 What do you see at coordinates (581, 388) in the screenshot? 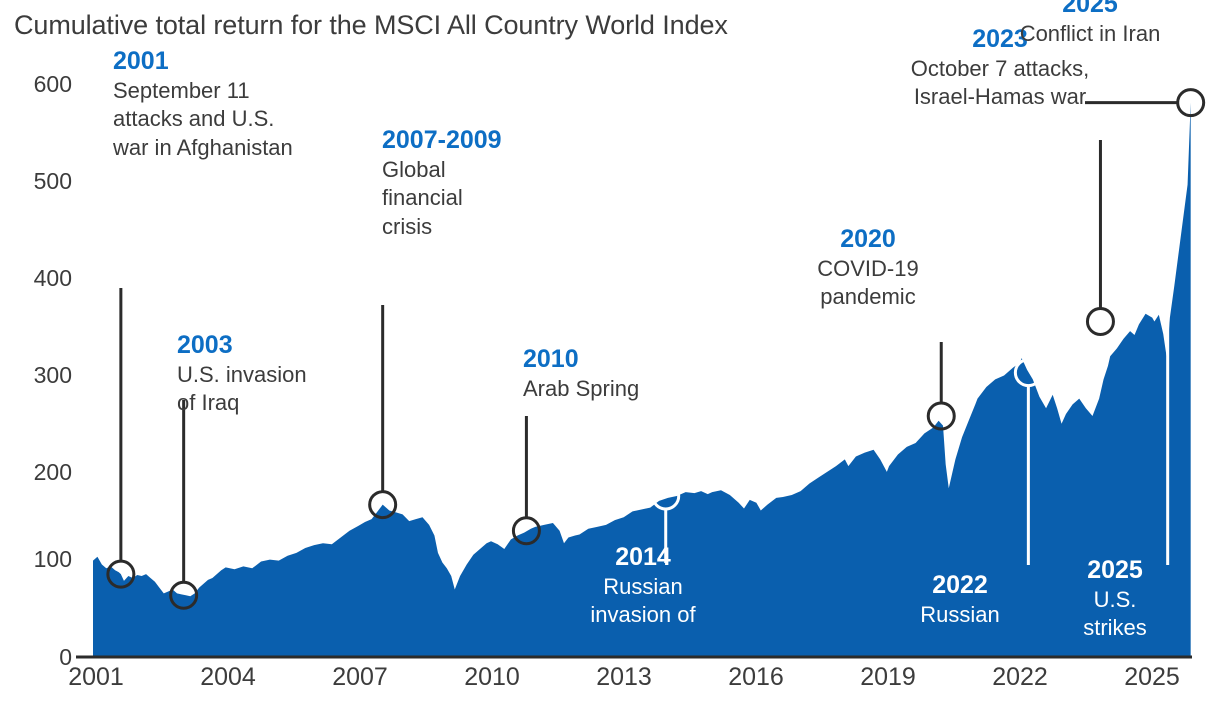
I see `annotation-2010-text: Arab Spring` at bounding box center [581, 388].